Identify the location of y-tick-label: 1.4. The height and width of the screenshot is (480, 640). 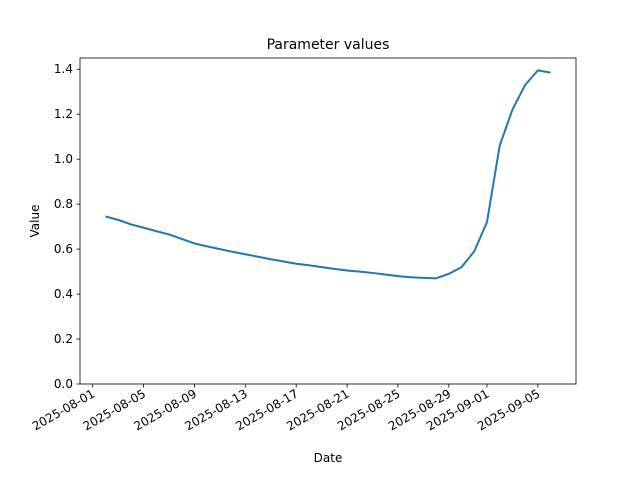
(63, 69).